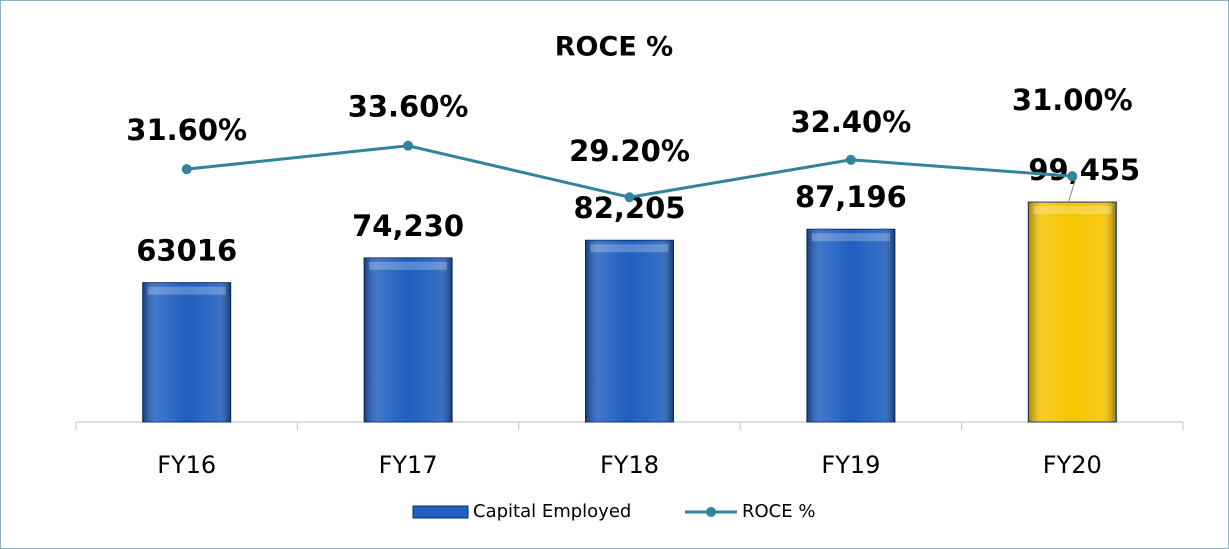 This screenshot has width=1229, height=549. Describe the element at coordinates (186, 130) in the screenshot. I see `line-value-label: 31.60%` at that location.